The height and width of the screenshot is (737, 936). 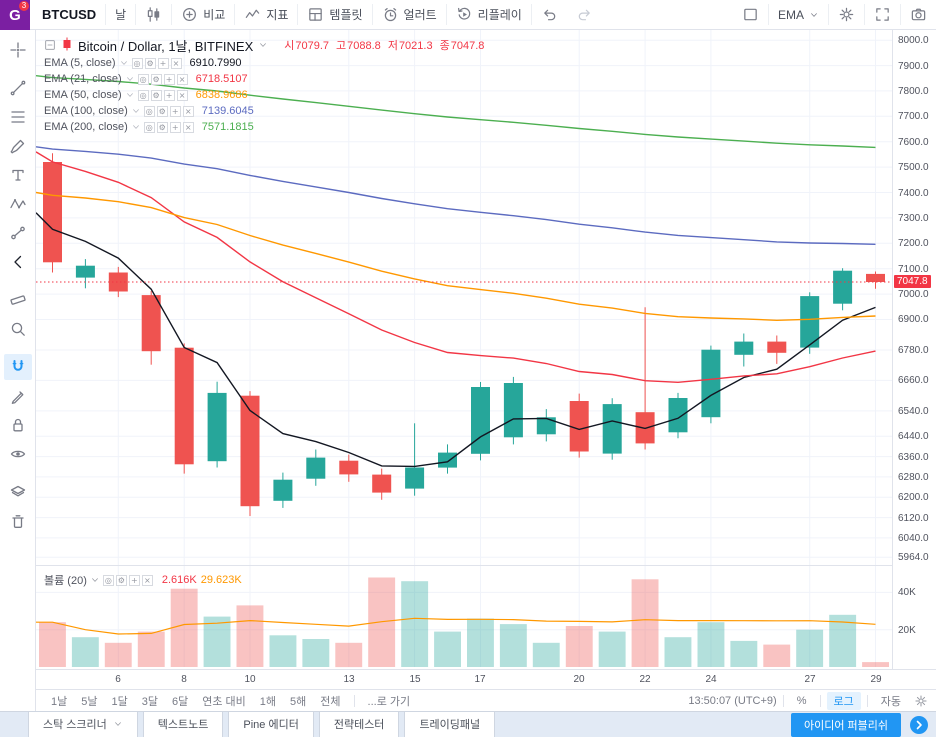 I want to click on scale-settings-gear-icon, so click(x=921, y=701).